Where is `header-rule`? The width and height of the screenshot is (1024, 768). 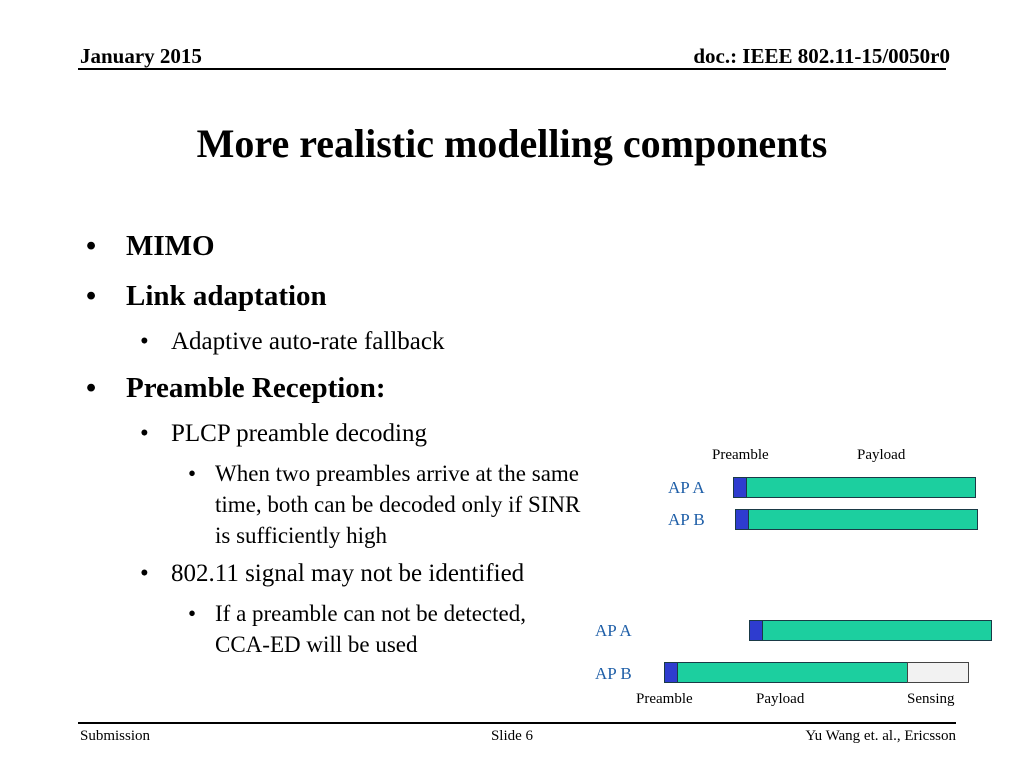 header-rule is located at coordinates (512, 69).